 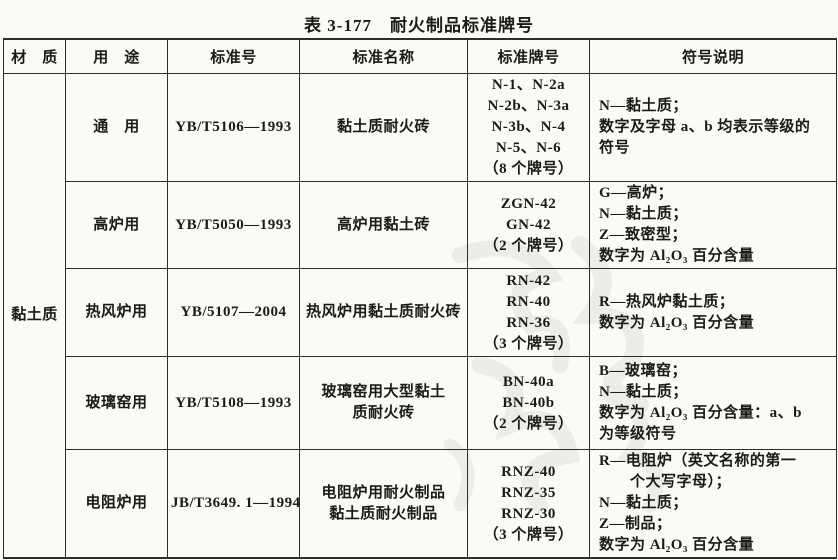 I want to click on text-line: GN-42, so click(x=528, y=224).